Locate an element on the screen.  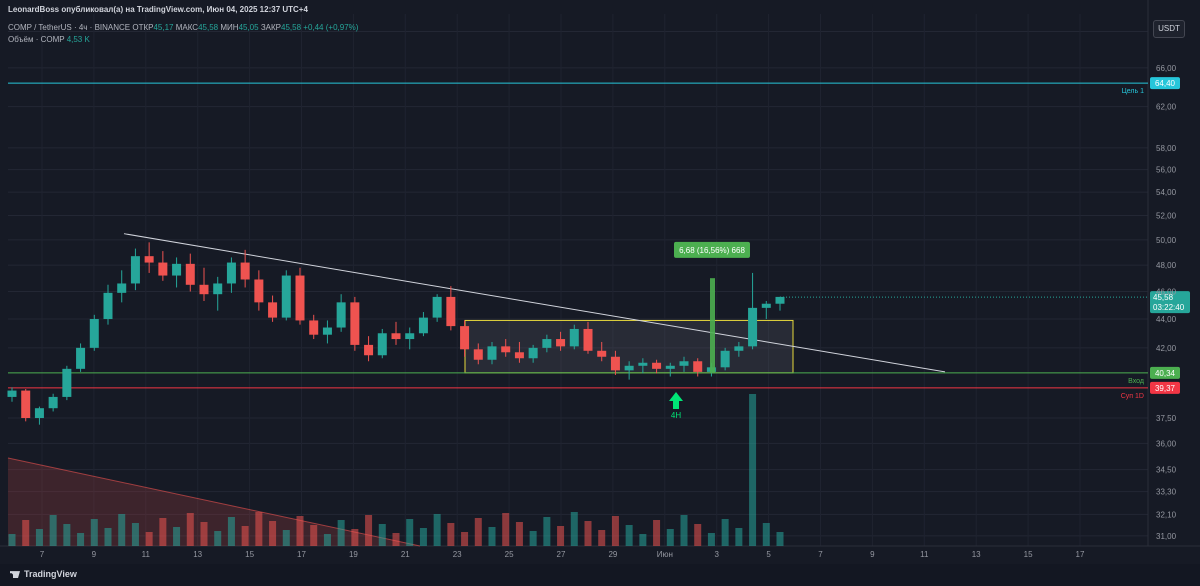
up-arrow-icon is located at coordinates (676, 400).